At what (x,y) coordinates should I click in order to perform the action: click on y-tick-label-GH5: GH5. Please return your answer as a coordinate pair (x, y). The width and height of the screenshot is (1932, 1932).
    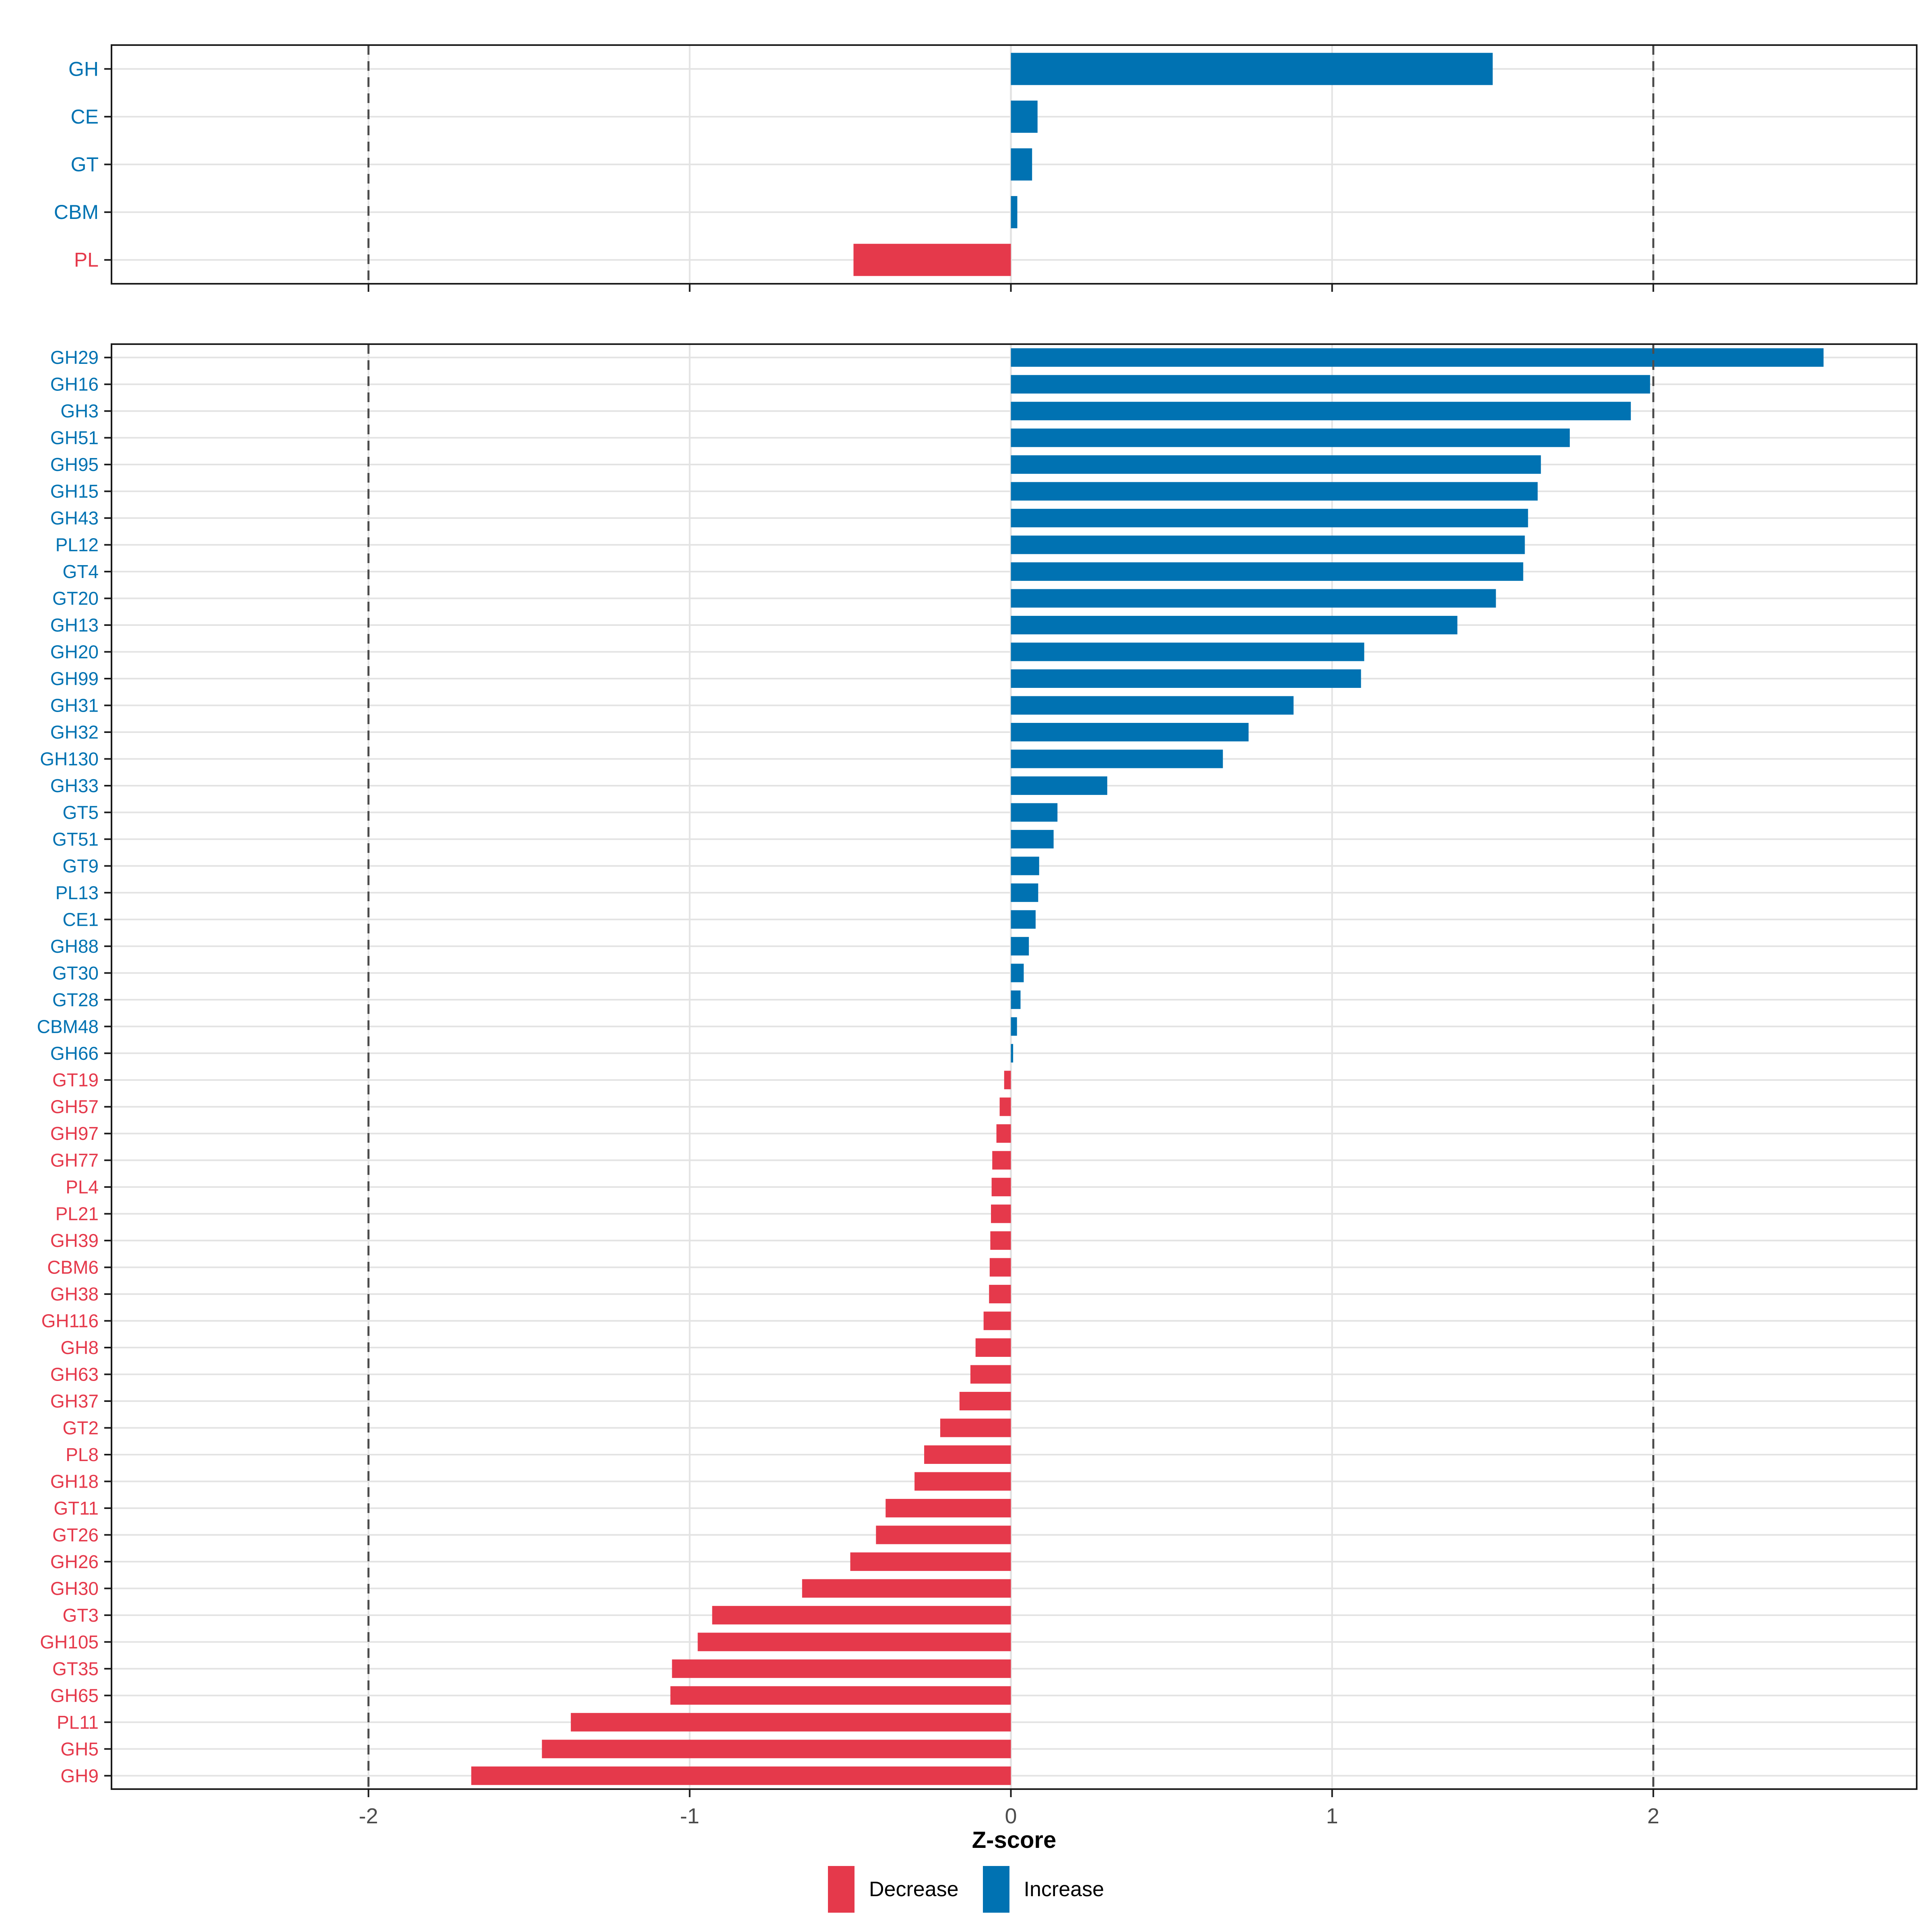
    Looking at the image, I should click on (79, 1748).